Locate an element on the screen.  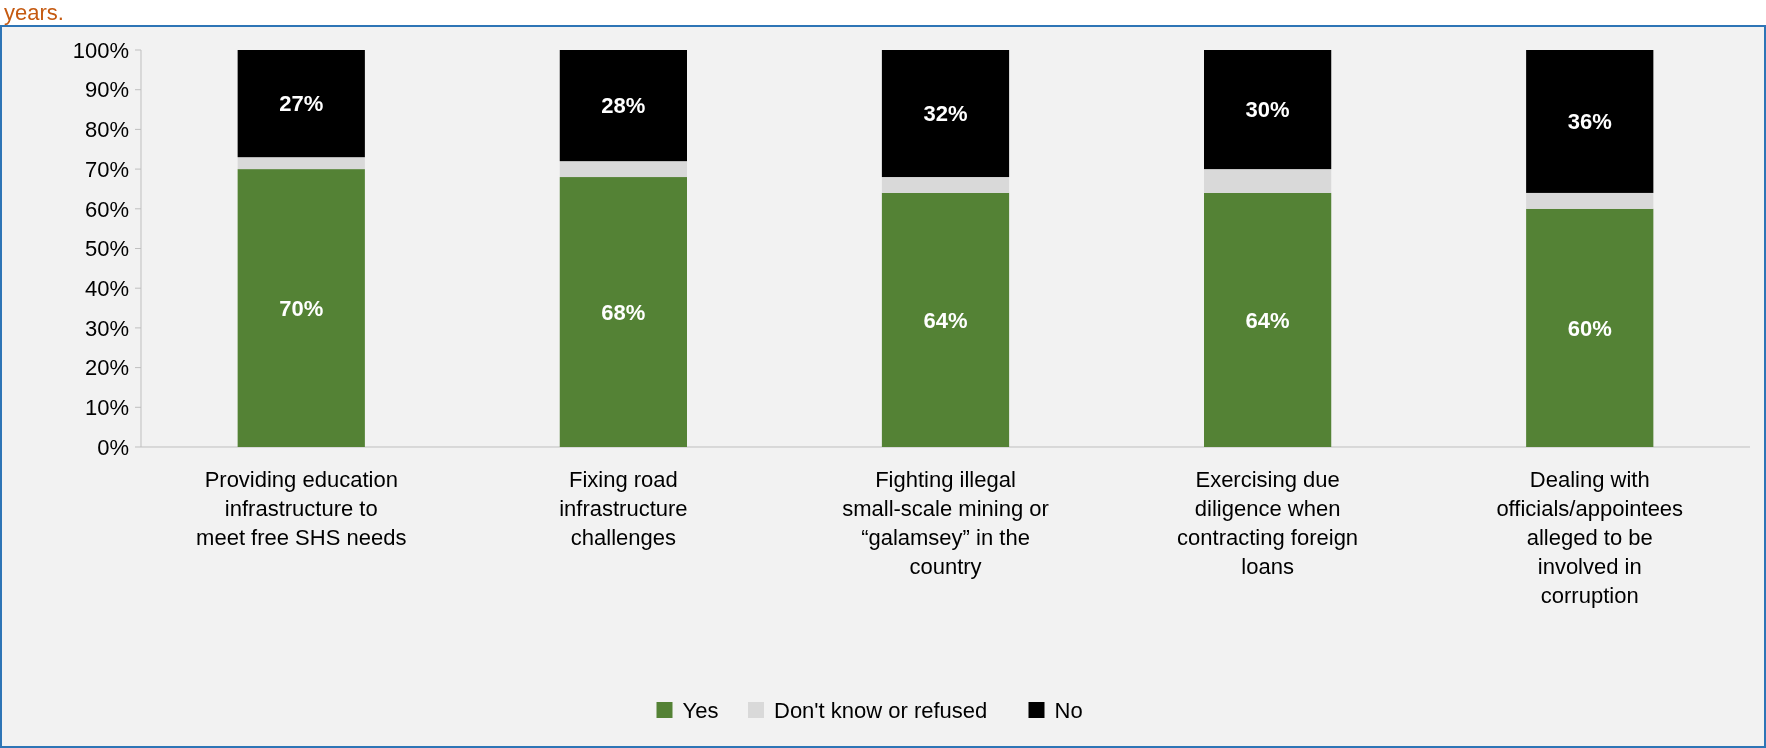
y-tick-label: 40% is located at coordinates (106, 288).